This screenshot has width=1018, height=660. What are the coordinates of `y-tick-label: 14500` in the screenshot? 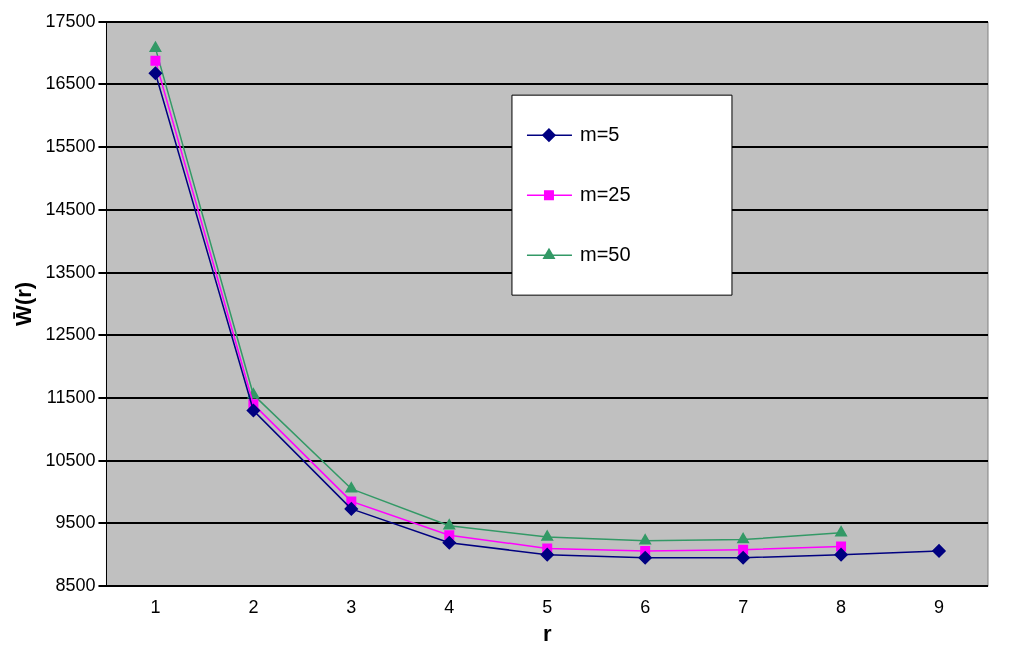 It's located at (70, 208).